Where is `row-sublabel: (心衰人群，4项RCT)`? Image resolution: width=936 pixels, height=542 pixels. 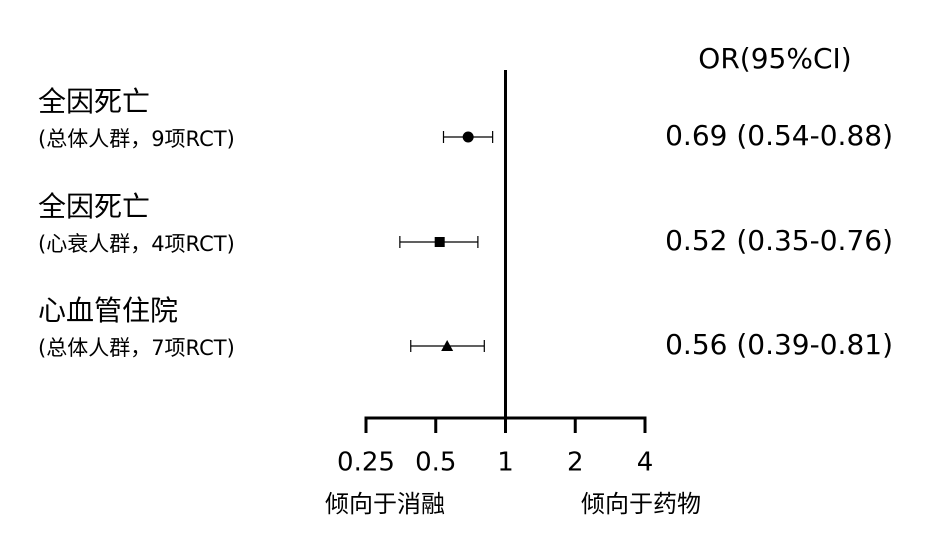 row-sublabel: (心衰人群，4项RCT) is located at coordinates (136, 244).